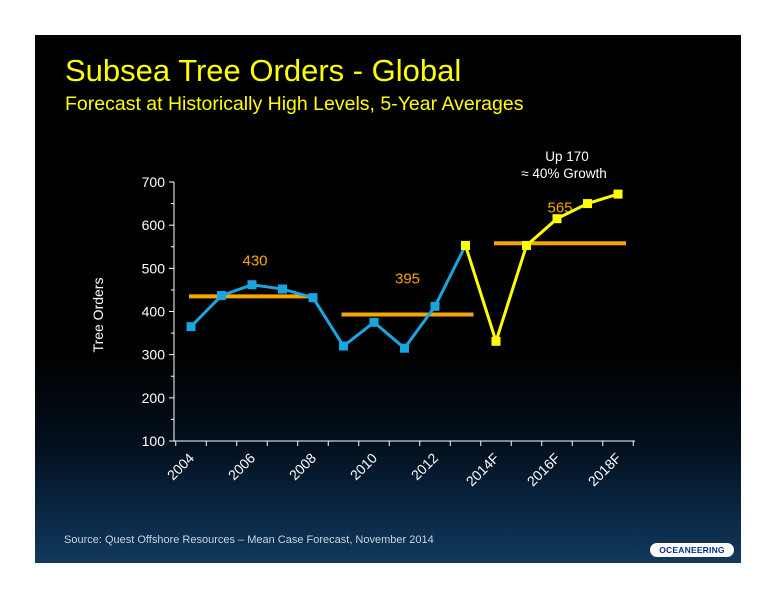 The image size is (776, 600). What do you see at coordinates (692, 550) in the screenshot?
I see `oceaneering-logo: OCEANEERING` at bounding box center [692, 550].